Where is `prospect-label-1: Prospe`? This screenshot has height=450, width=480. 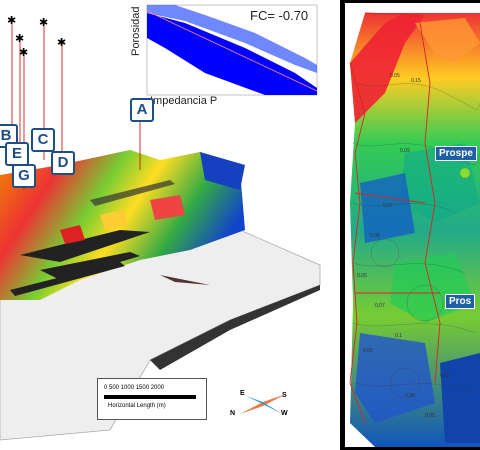
prospect-label-1: Prospe is located at coordinates (456, 153).